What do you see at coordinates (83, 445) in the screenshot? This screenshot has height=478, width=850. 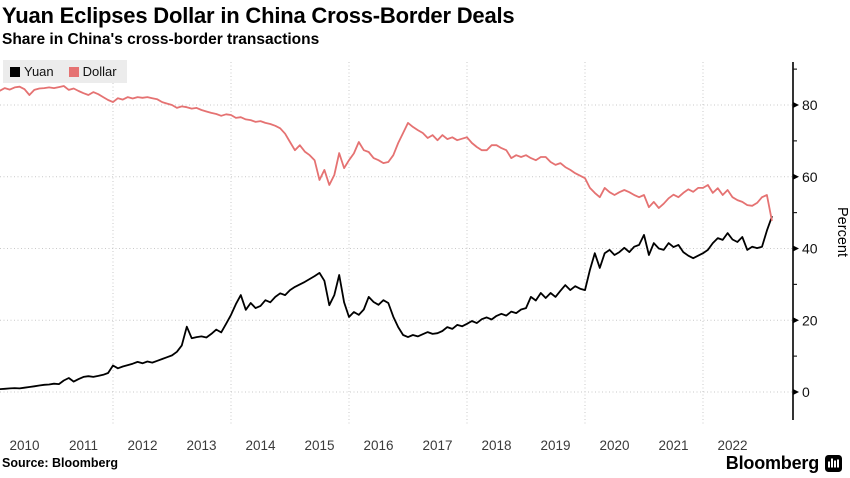 I see `x-axis-label: 2011` at bounding box center [83, 445].